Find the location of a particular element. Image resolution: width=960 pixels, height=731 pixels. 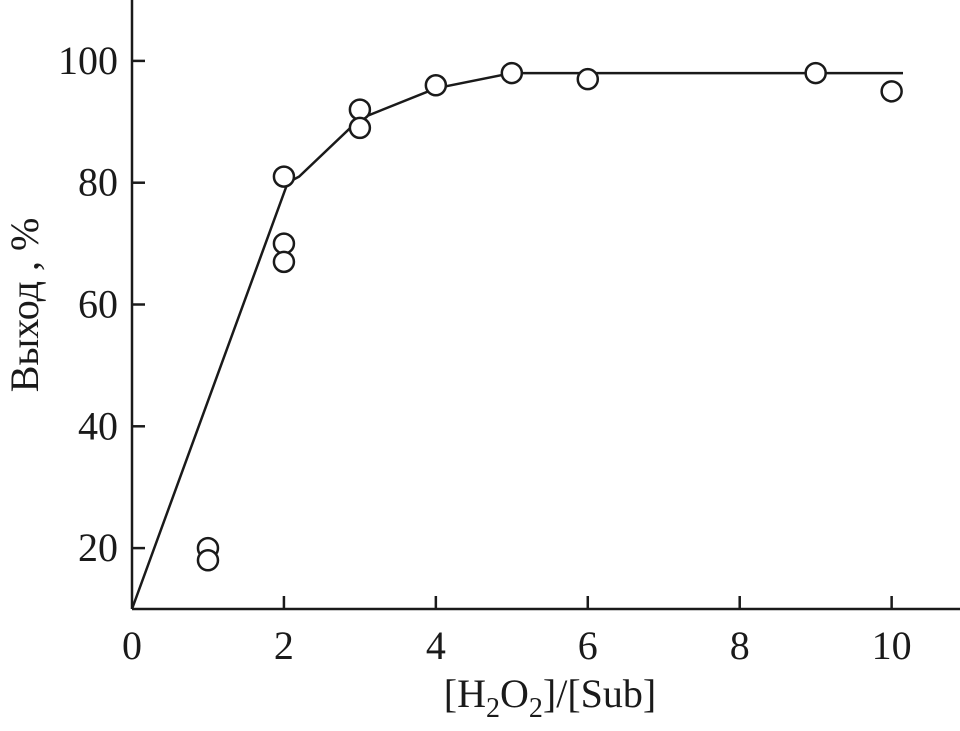

x-tick-label: 2 is located at coordinates (284, 645).